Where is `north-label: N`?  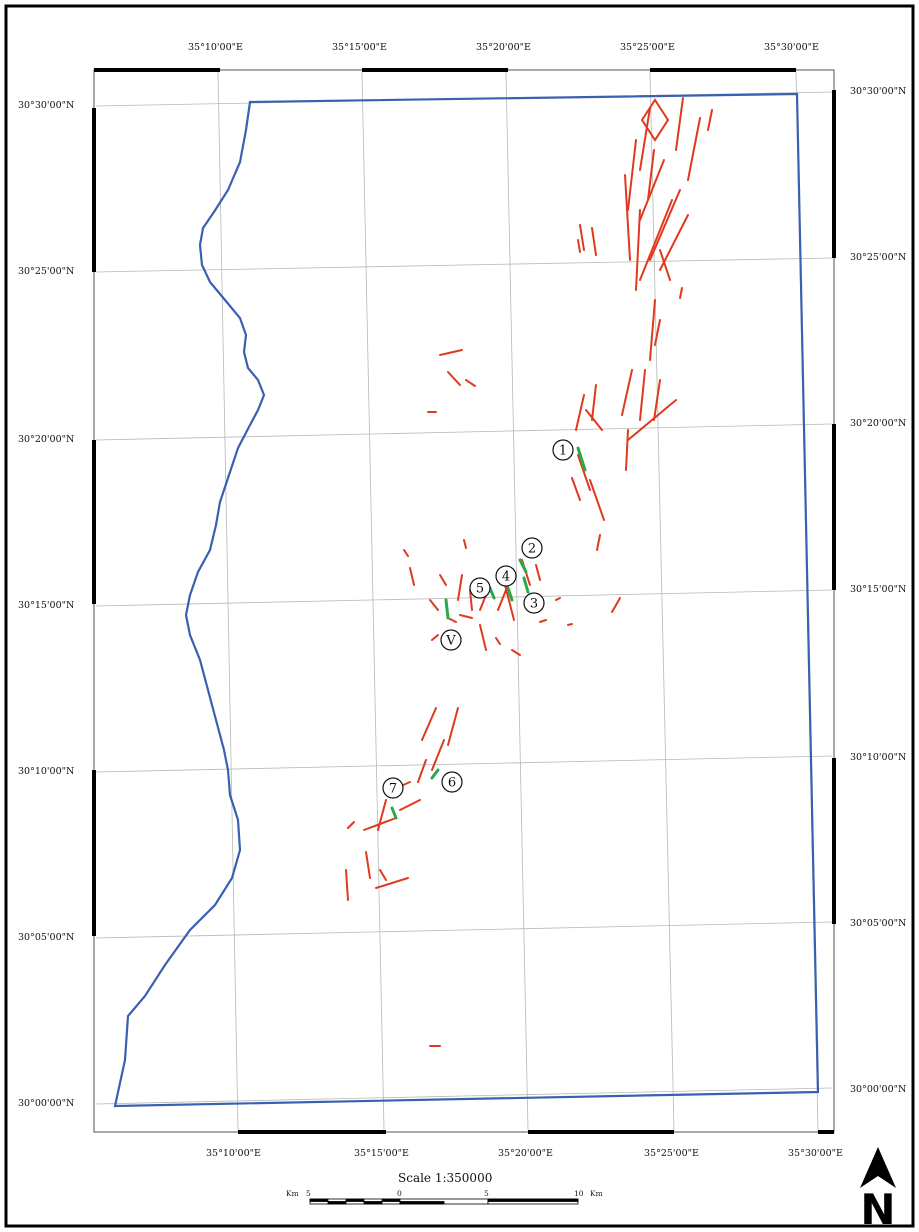
north-label: N is located at coordinates (877, 1208).